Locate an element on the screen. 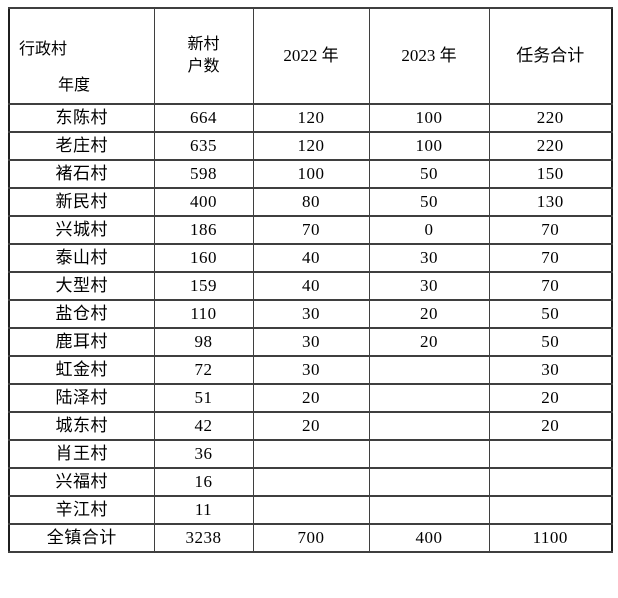  total-value: 150 is located at coordinates (550, 174).